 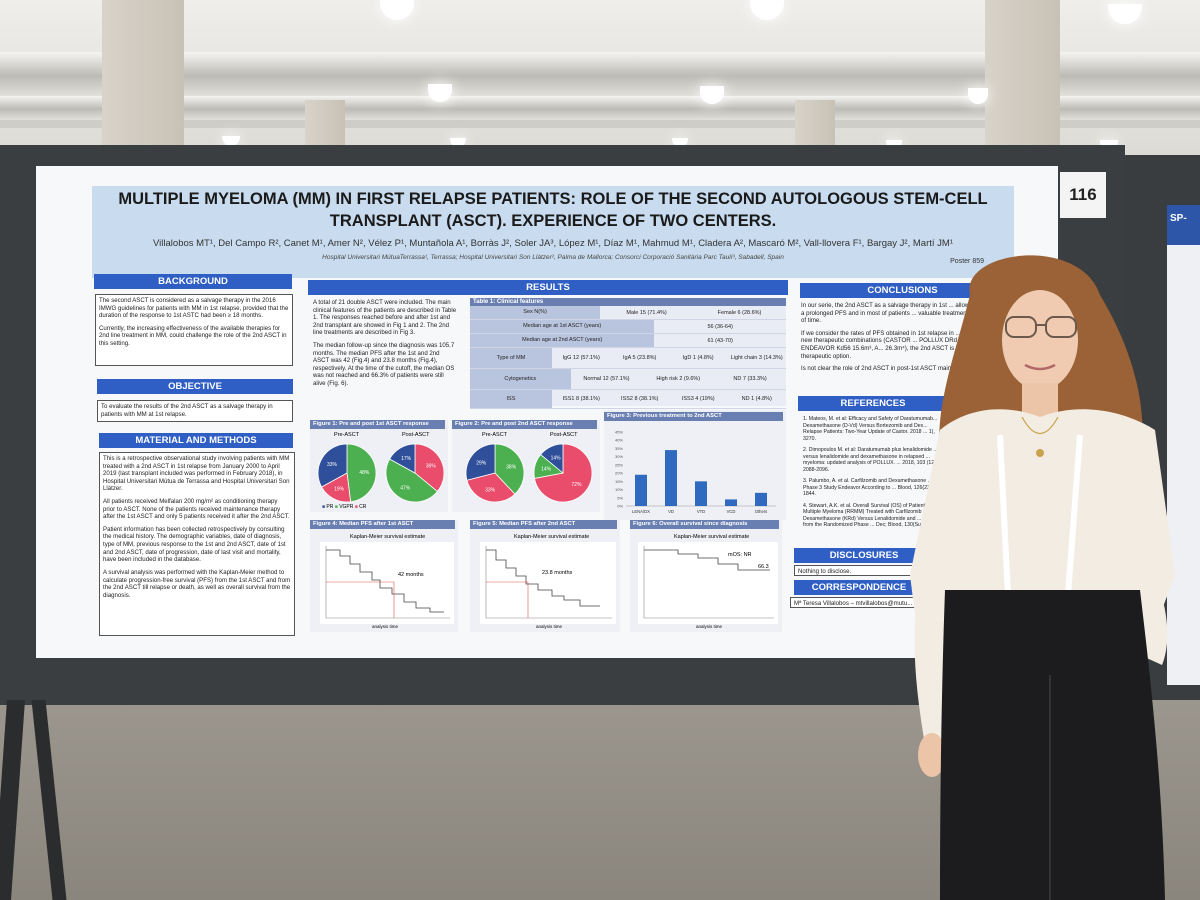 I want to click on table-row-label: Type of MM, so click(x=511, y=358).